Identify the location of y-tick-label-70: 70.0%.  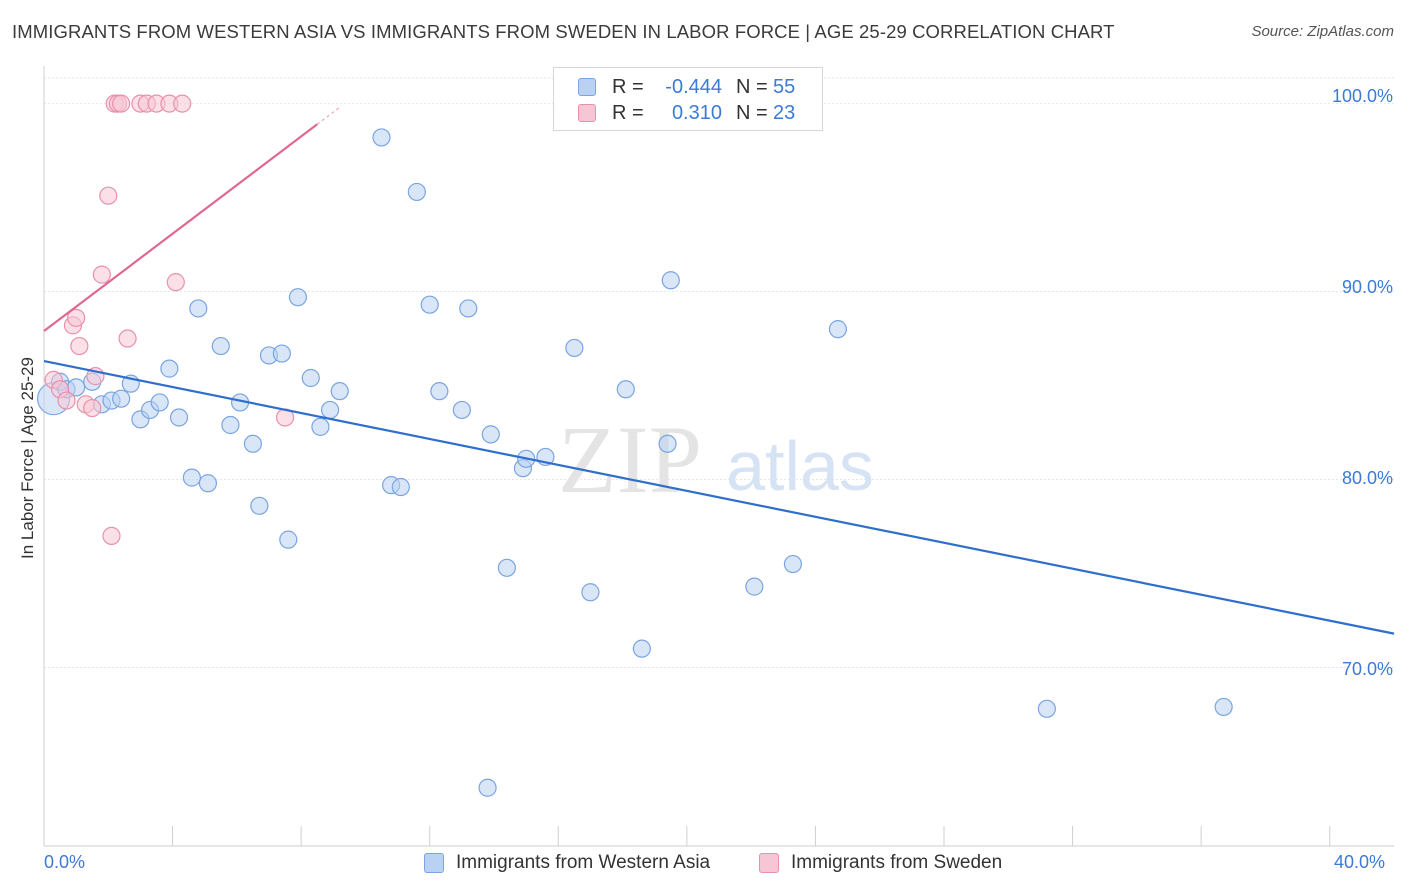
(1367, 669).